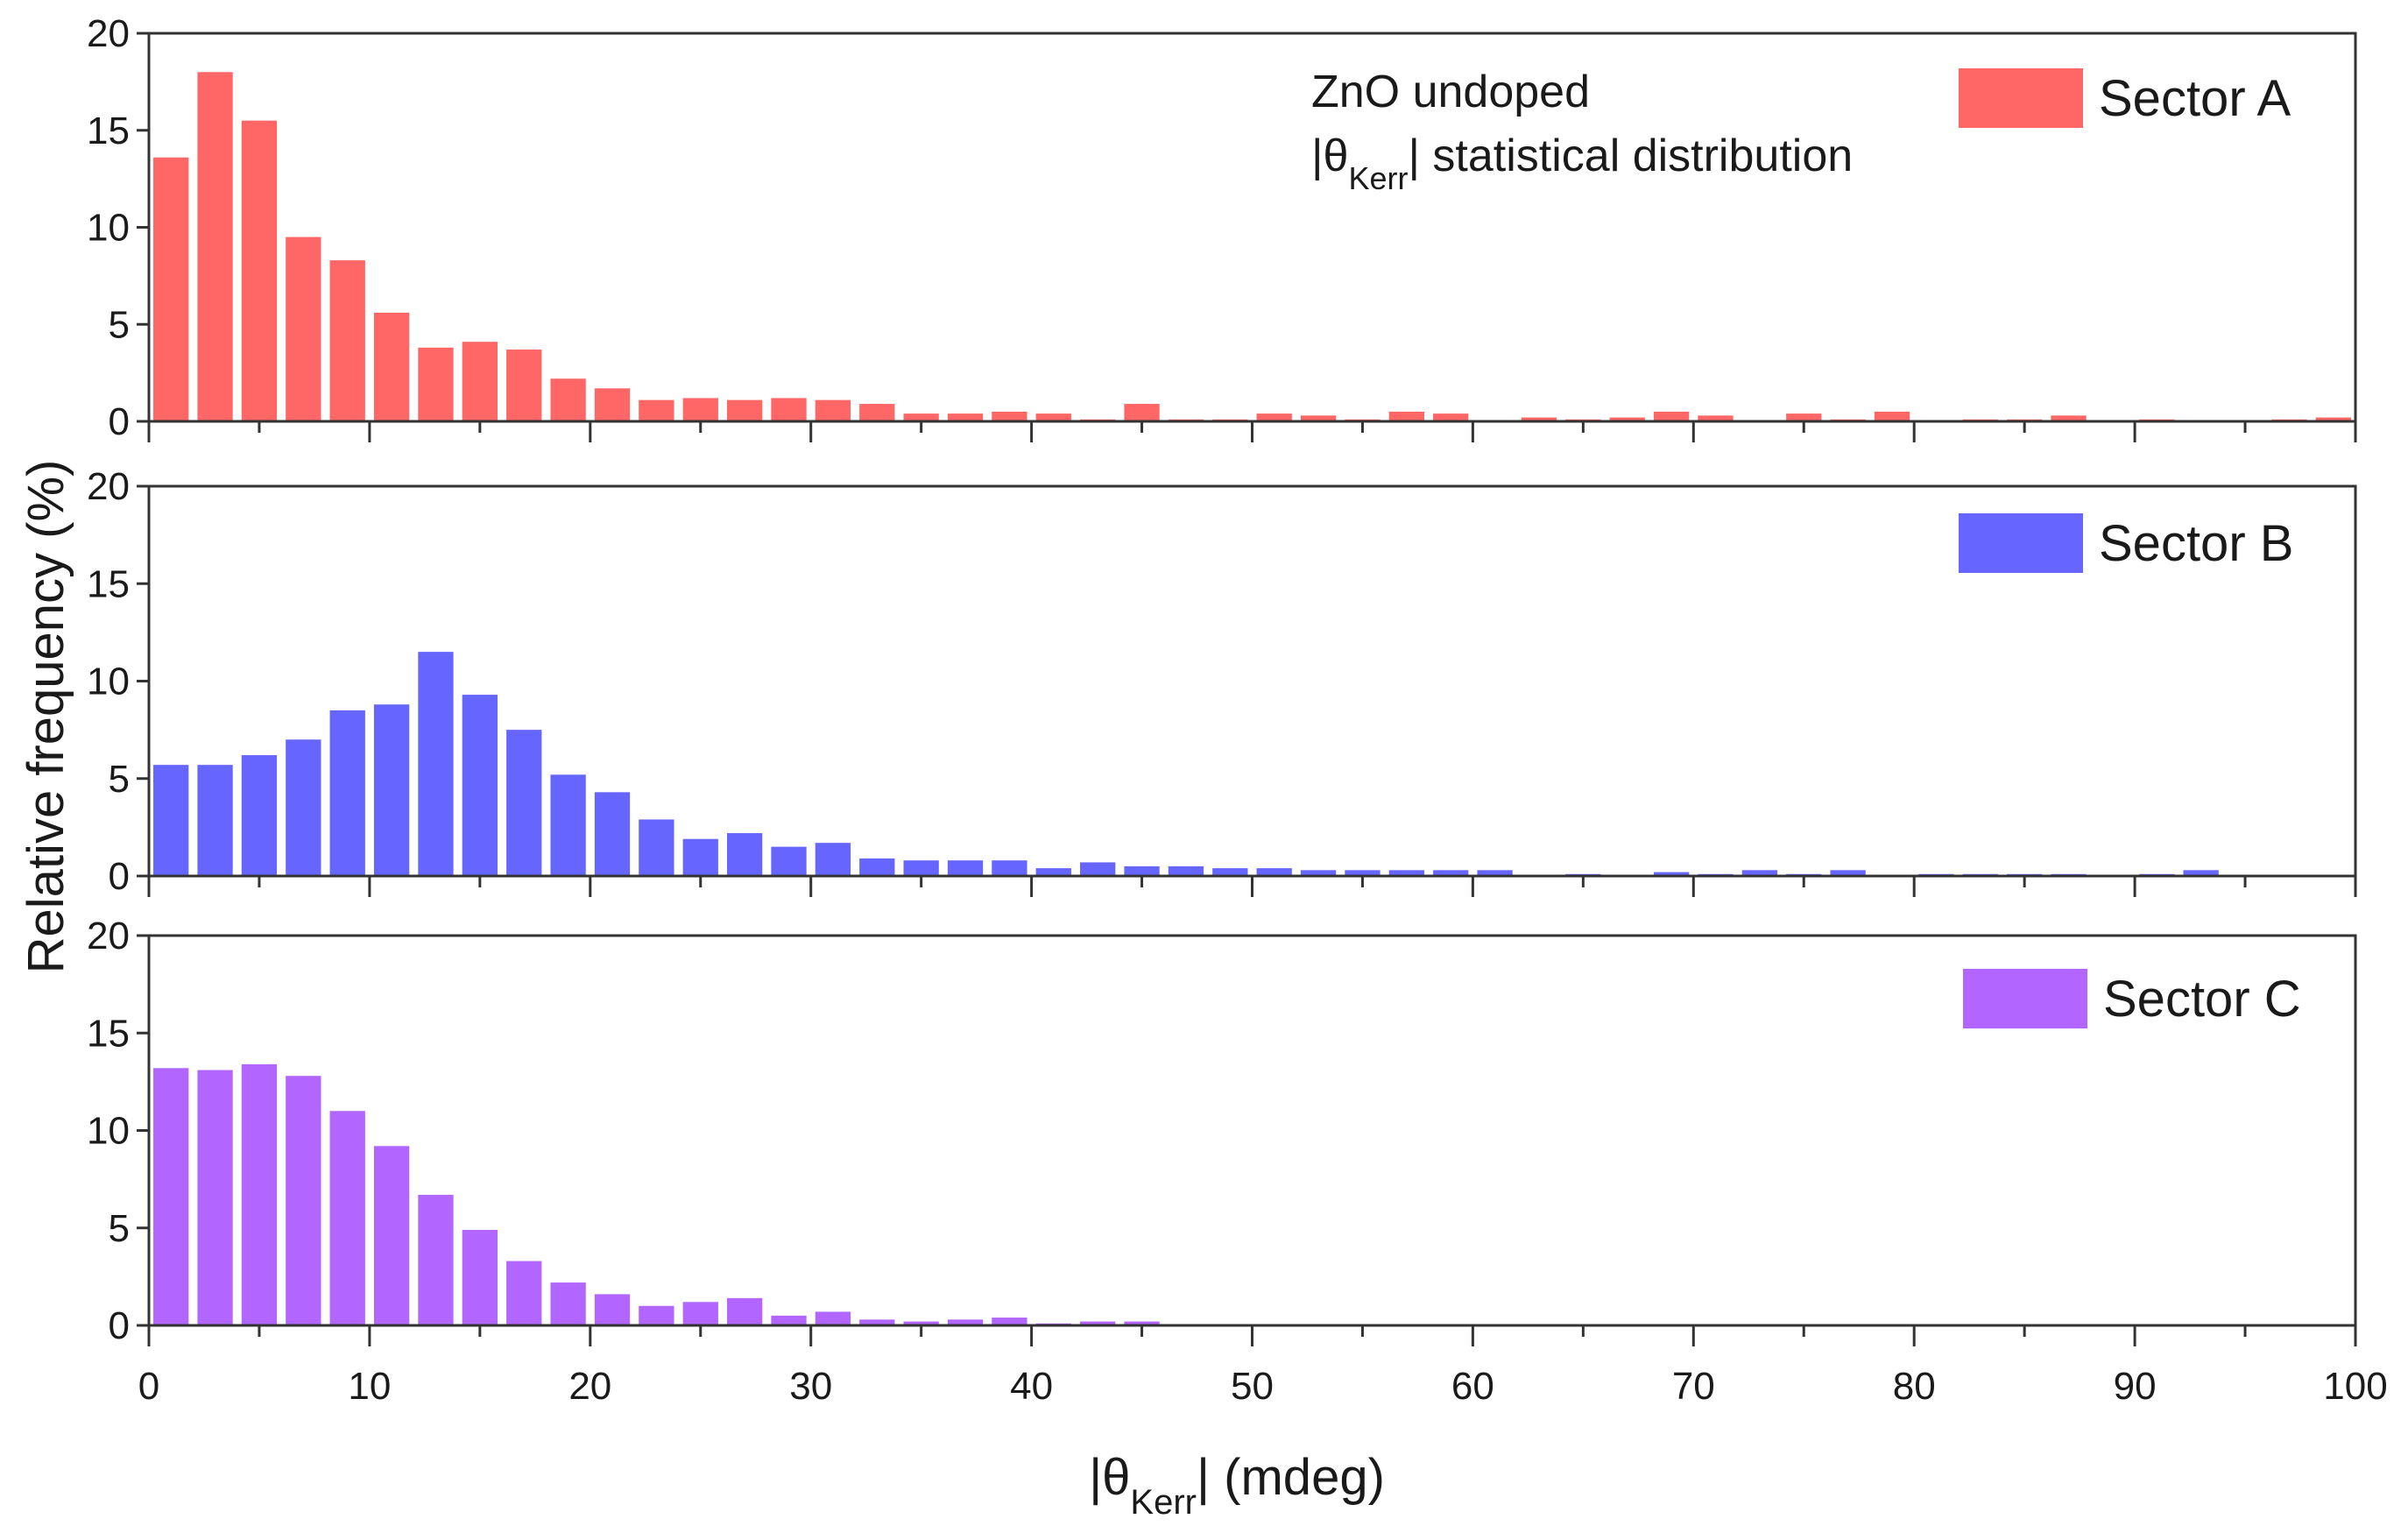 This screenshot has width=2408, height=1526. I want to click on panel-b-legend-label: Sector B, so click(2196, 543).